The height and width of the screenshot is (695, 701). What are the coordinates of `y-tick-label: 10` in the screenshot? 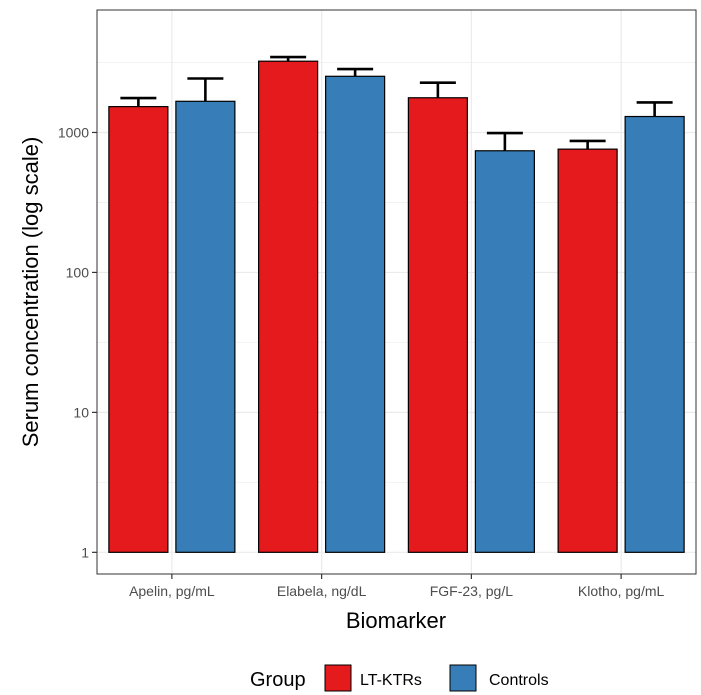 It's located at (81, 412).